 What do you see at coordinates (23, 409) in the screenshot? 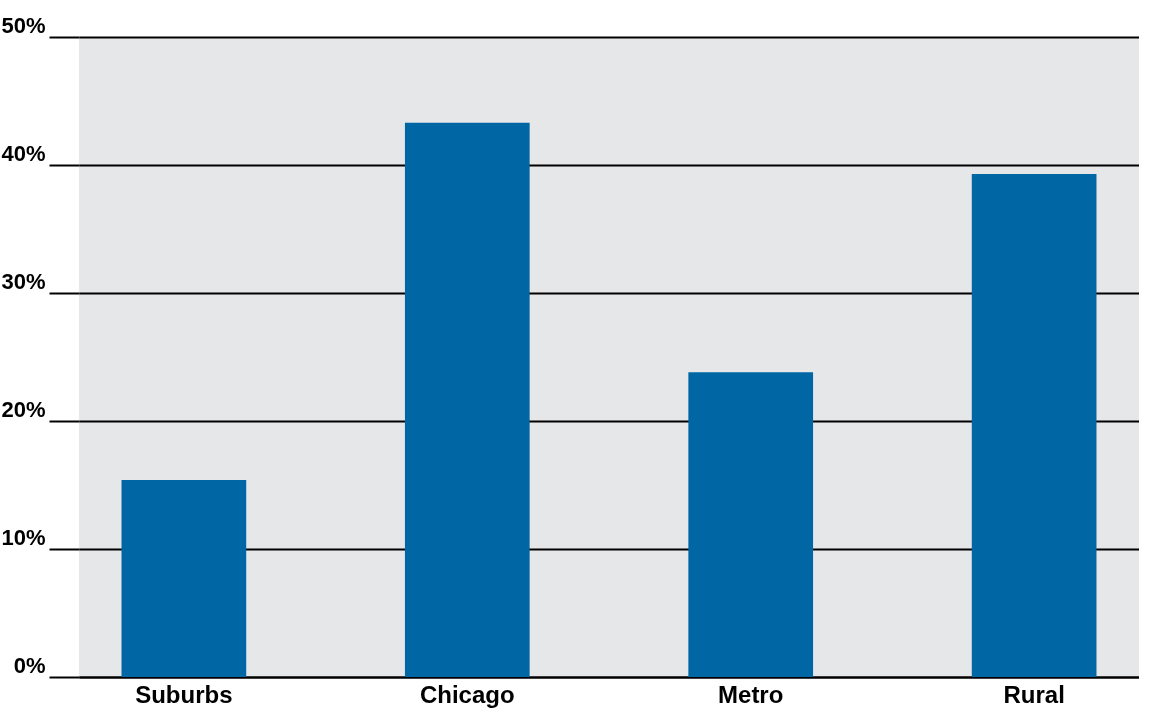
I see `y-tick-label: 20%` at bounding box center [23, 409].